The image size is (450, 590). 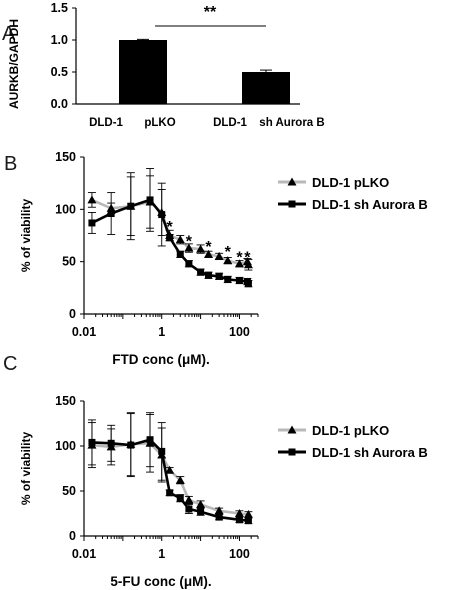 I want to click on y-tick-label: 0.5, so click(x=59, y=72).